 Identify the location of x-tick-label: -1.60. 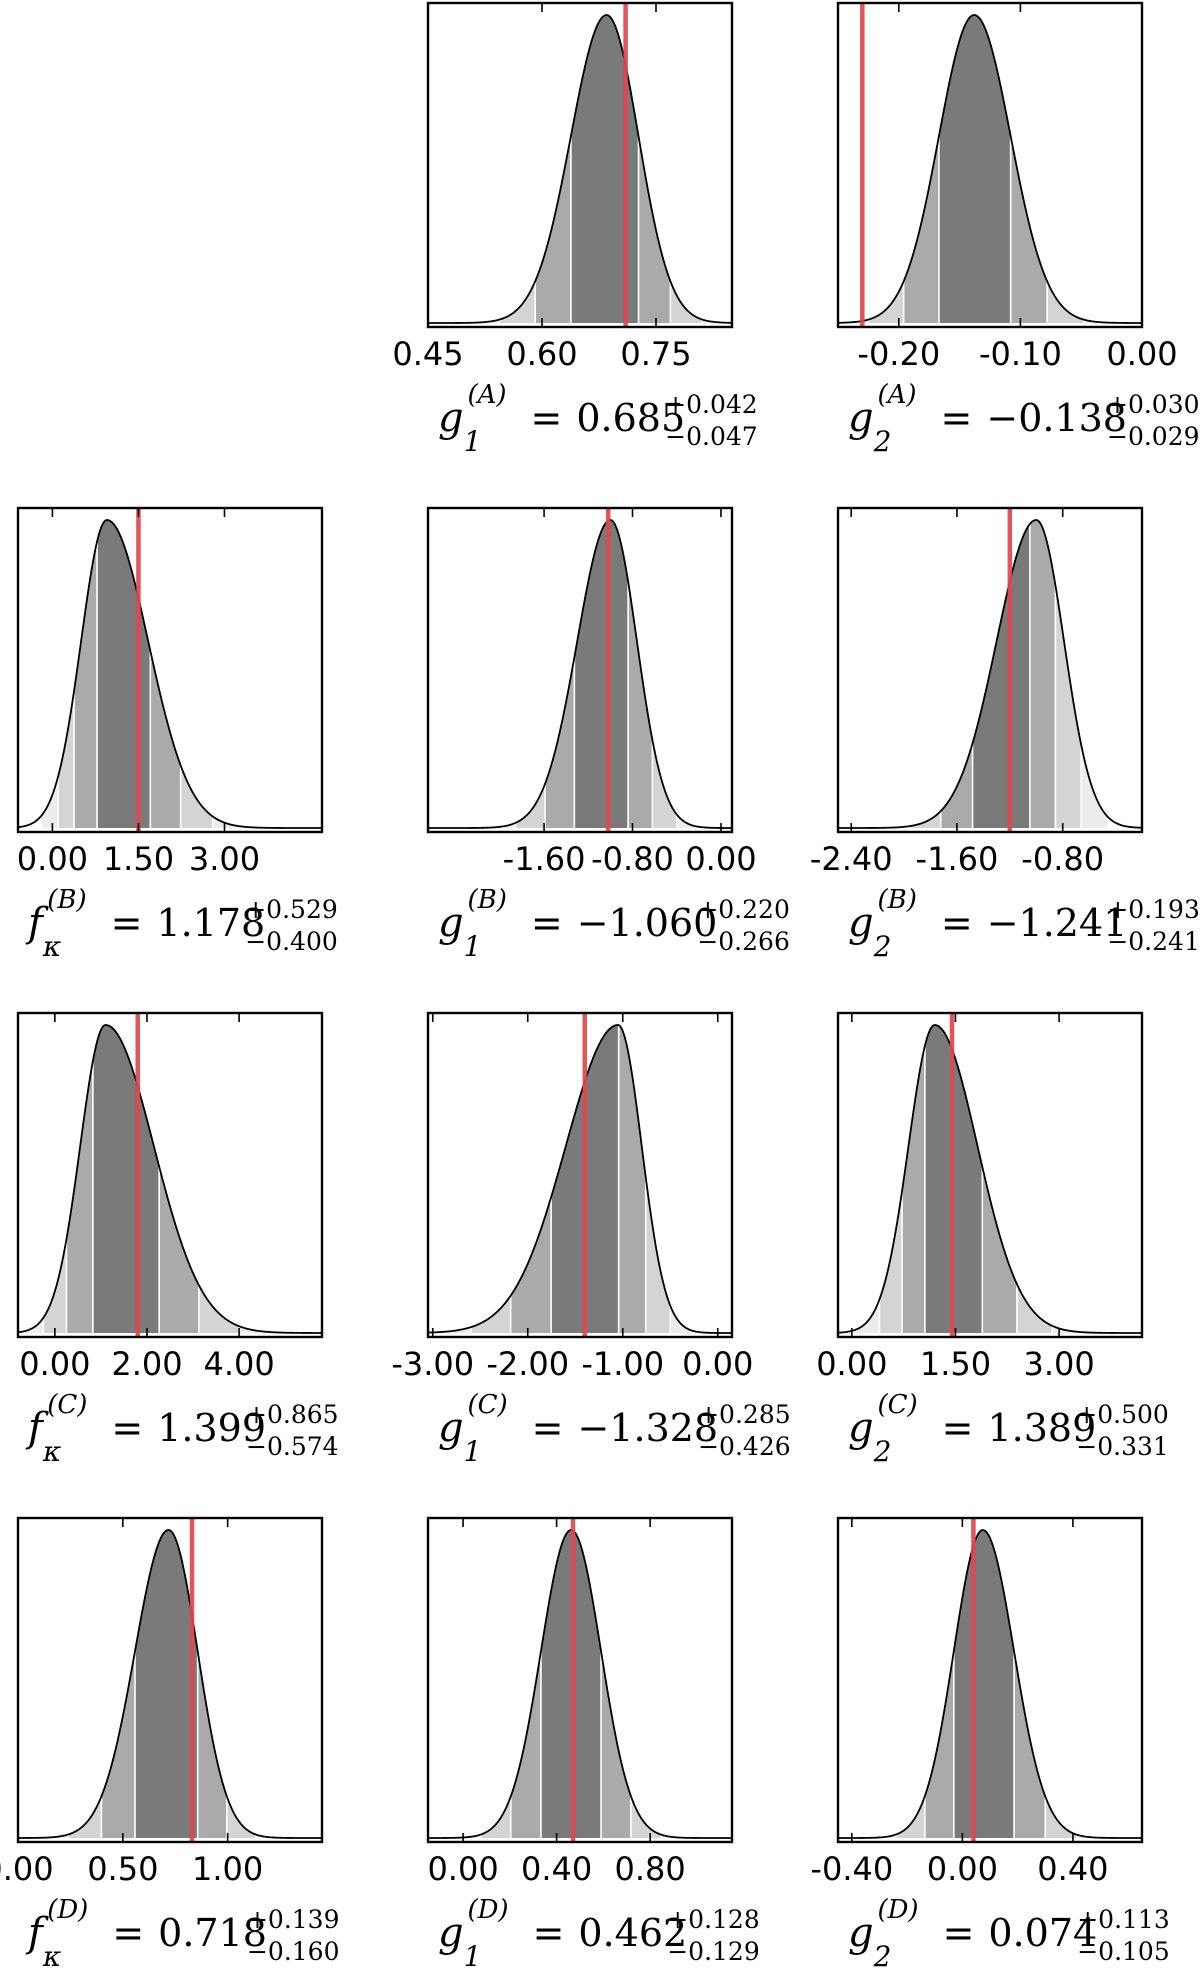
(957, 859).